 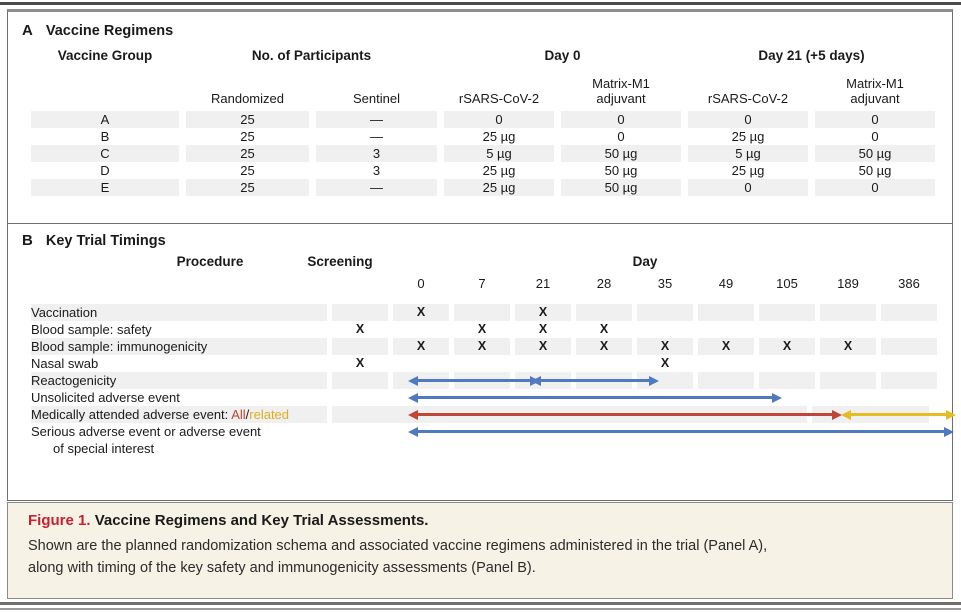 I want to click on day-tick-105: 105, so click(x=787, y=283).